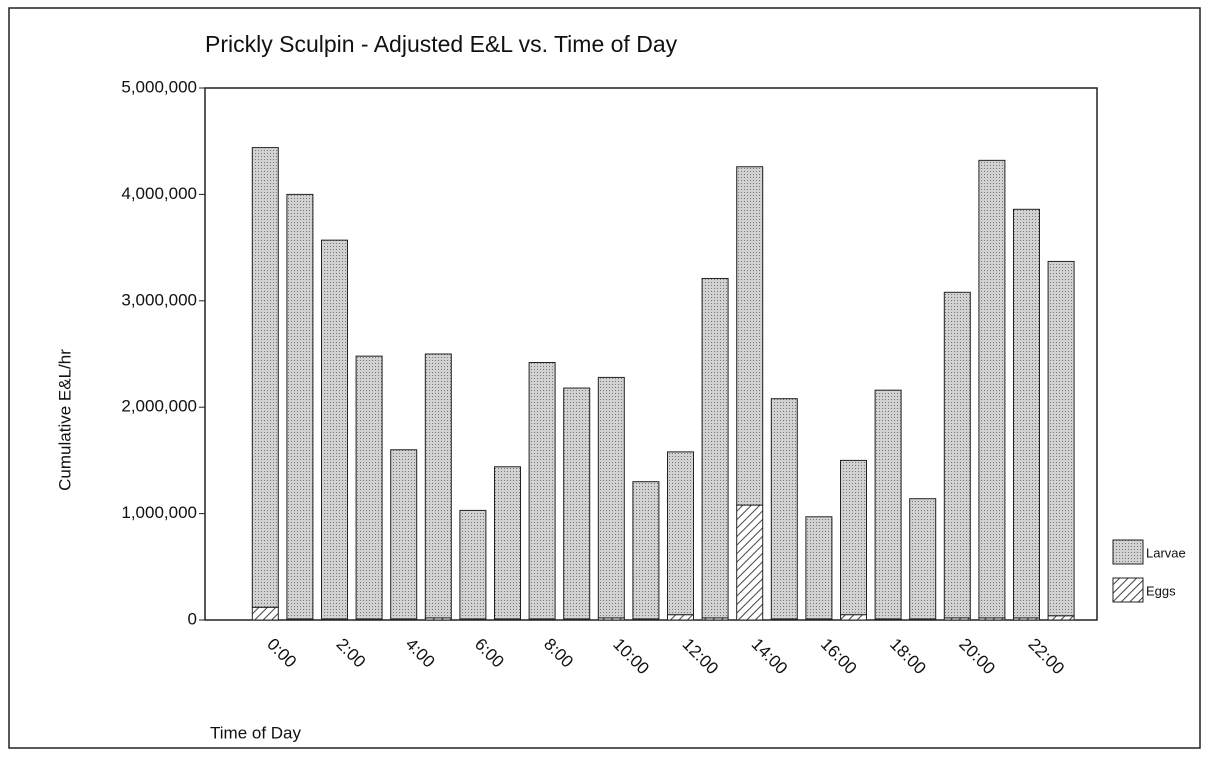 The width and height of the screenshot is (1209, 763). I want to click on x-tick-label: 10:00, so click(631, 657).